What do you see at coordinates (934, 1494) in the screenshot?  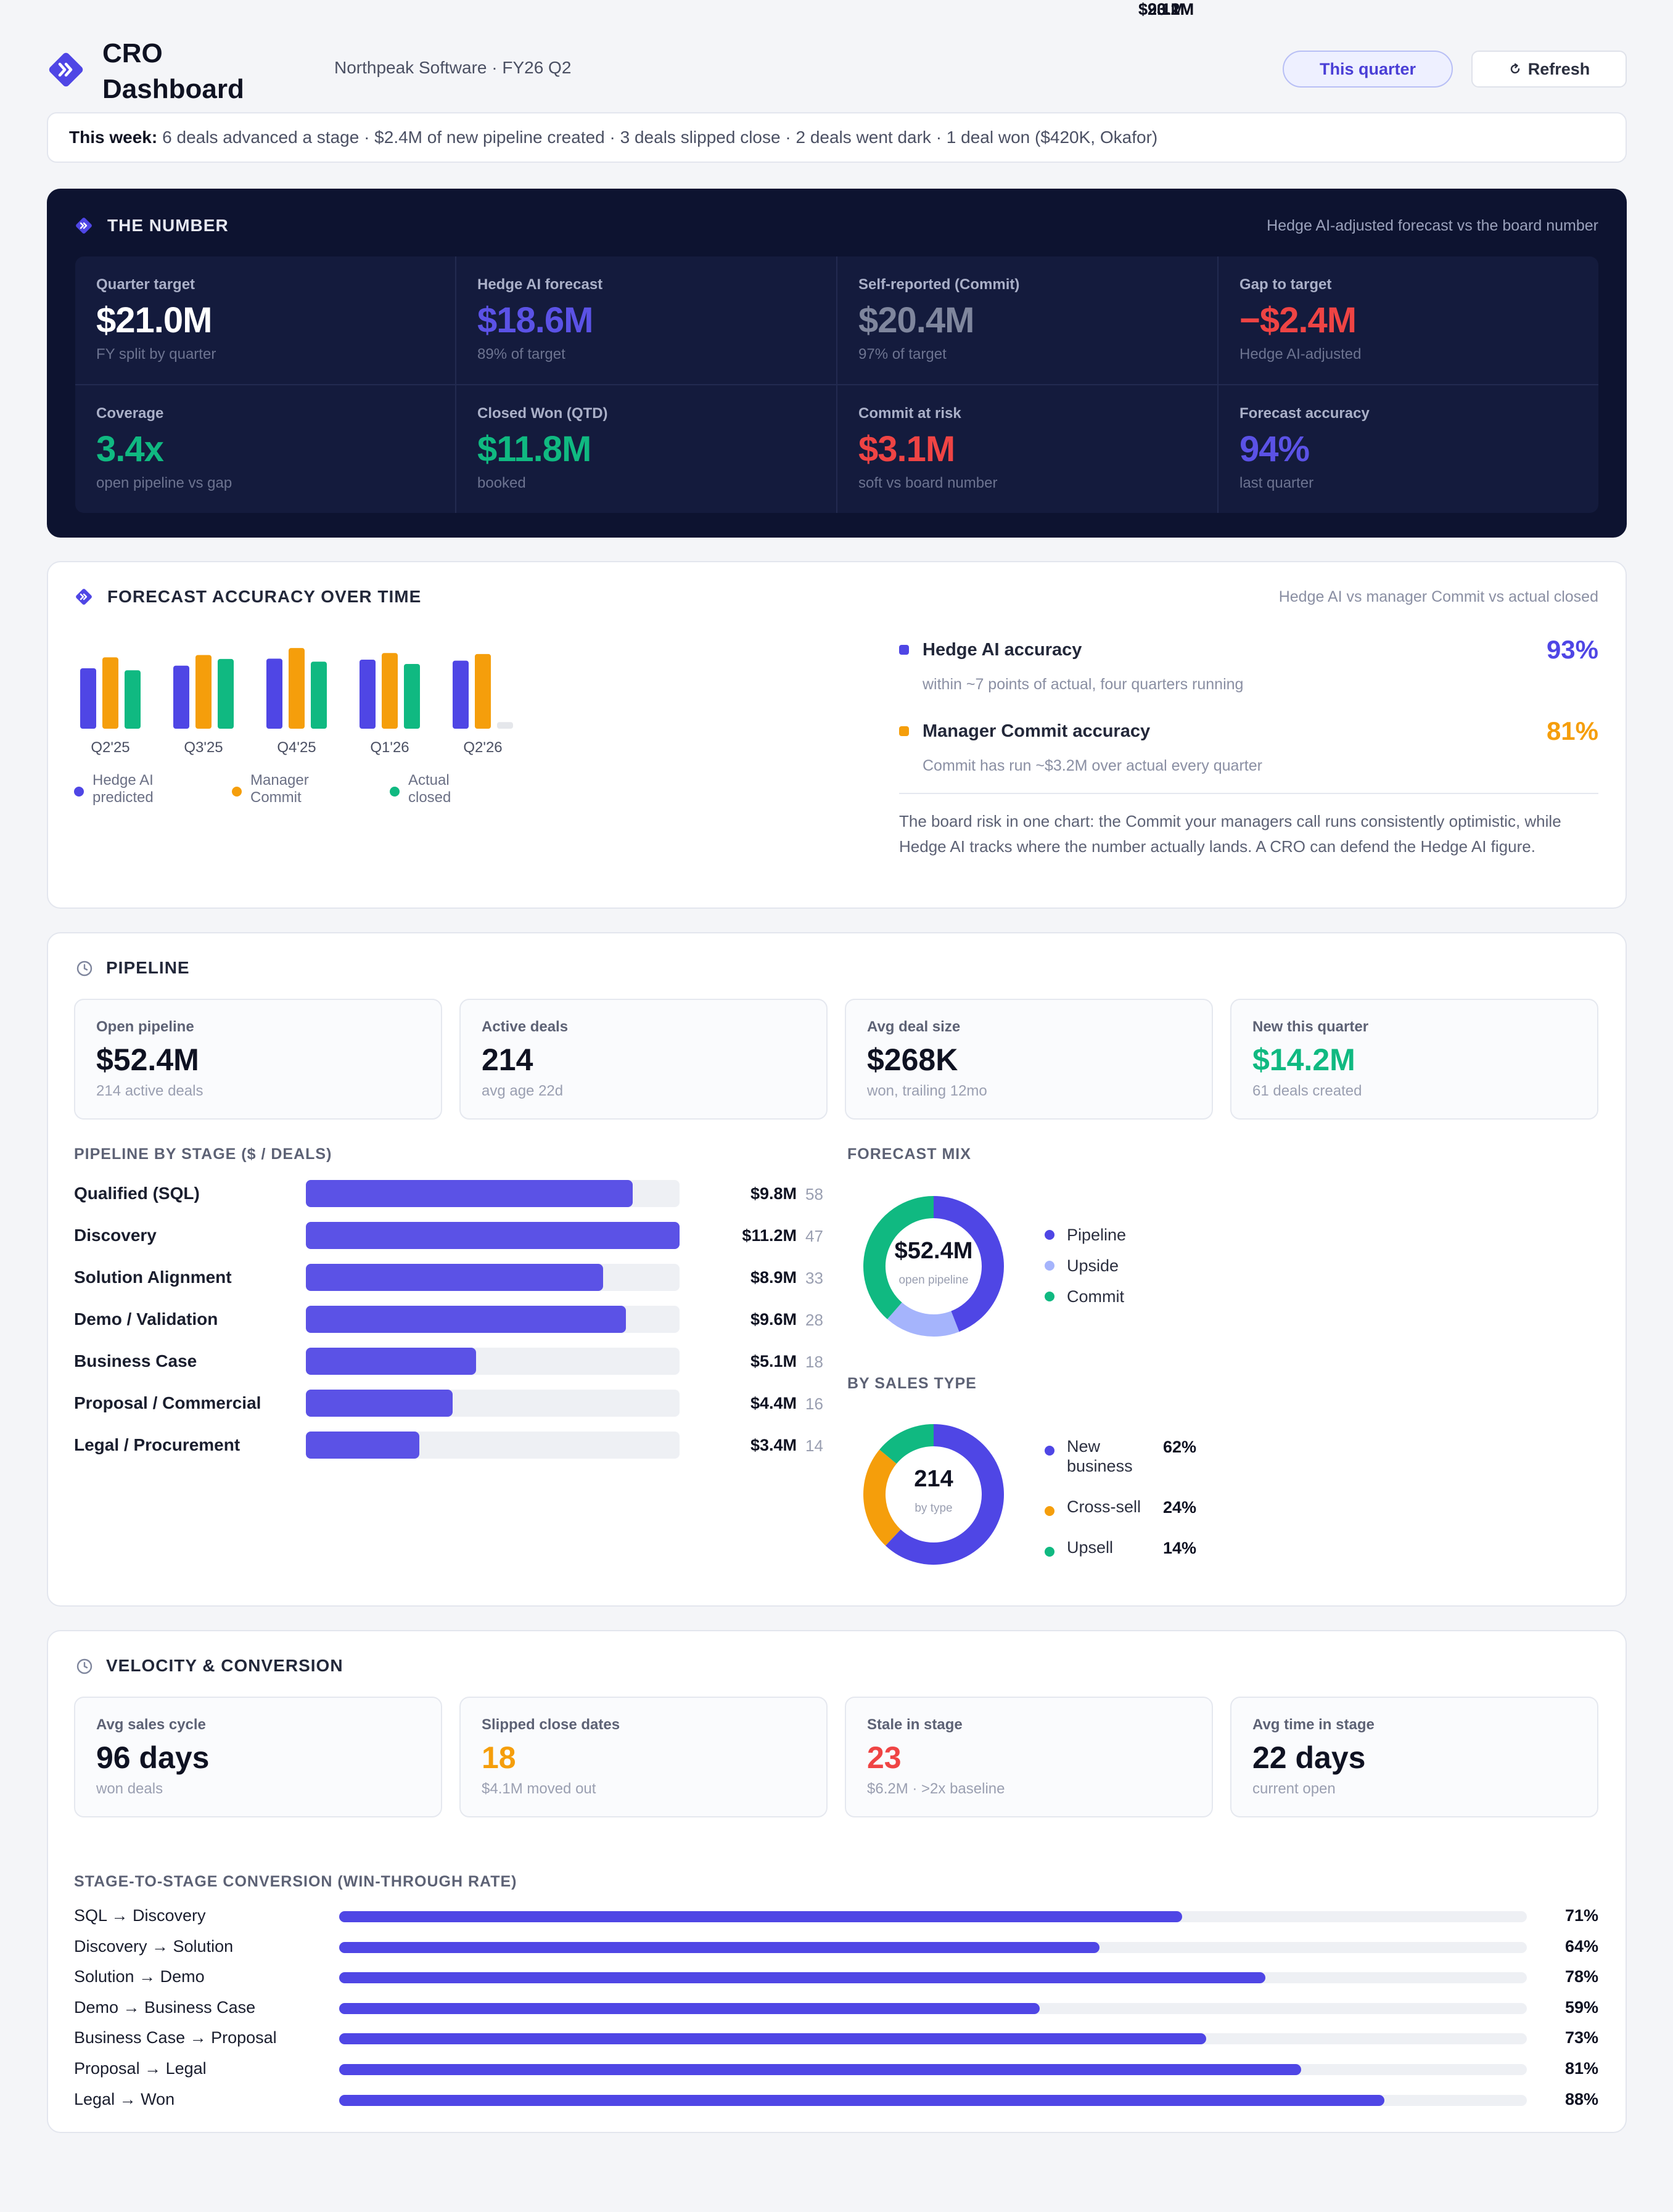 I see `sales-type-donut` at bounding box center [934, 1494].